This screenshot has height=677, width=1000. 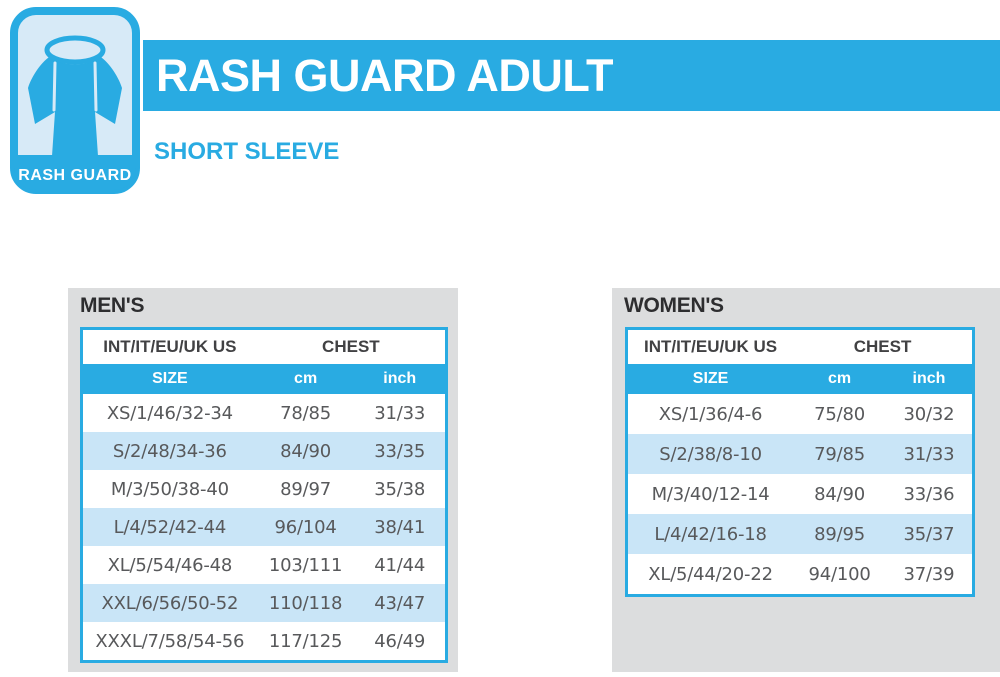 I want to click on table-row: XXL/6/56/50-52 110/118 43/47, so click(x=264, y=603).